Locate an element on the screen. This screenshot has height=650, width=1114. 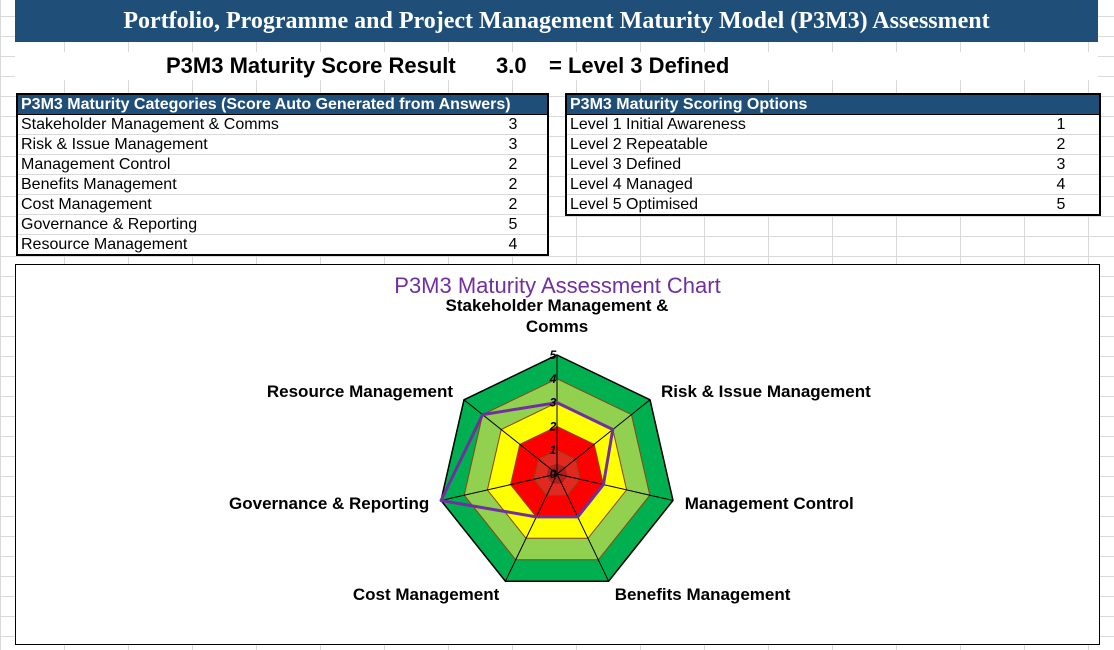
chart-title: P3M3 Maturity Assessment Chart is located at coordinates (557, 285).